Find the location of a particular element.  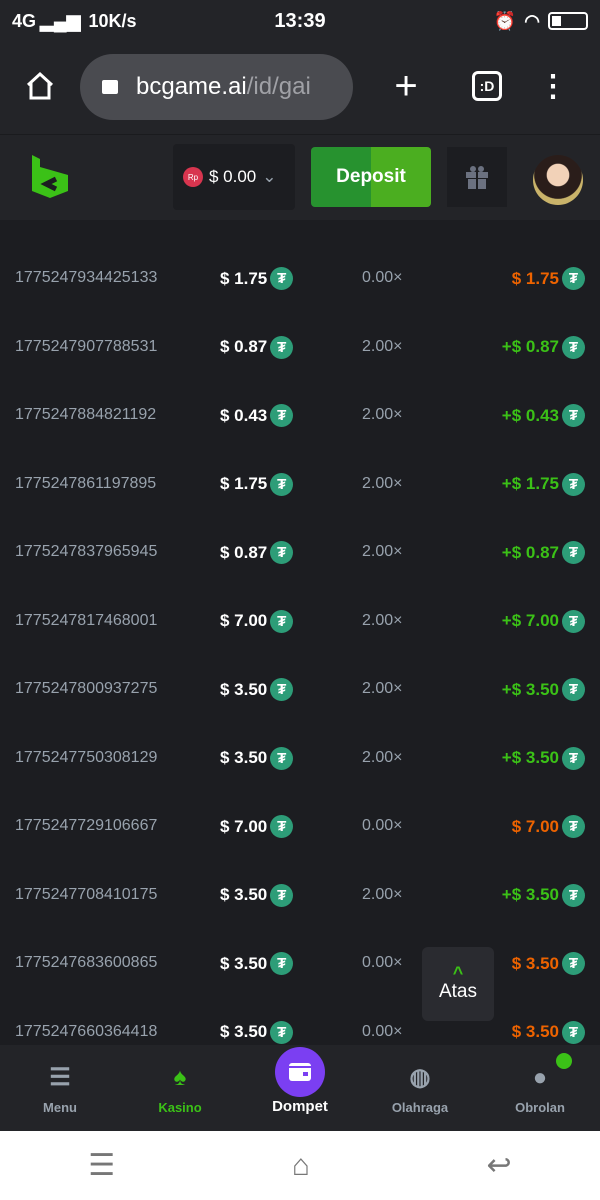

nav-obrolan: ● Obrolan is located at coordinates (540, 1088).